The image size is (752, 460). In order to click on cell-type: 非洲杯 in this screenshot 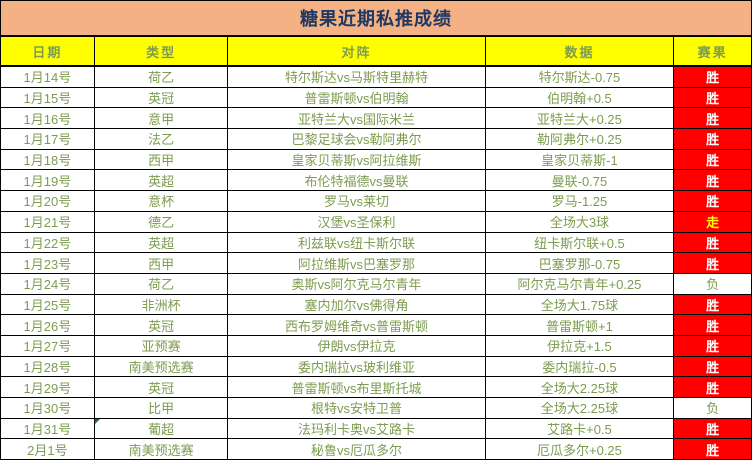, I will do `click(162, 304)`.